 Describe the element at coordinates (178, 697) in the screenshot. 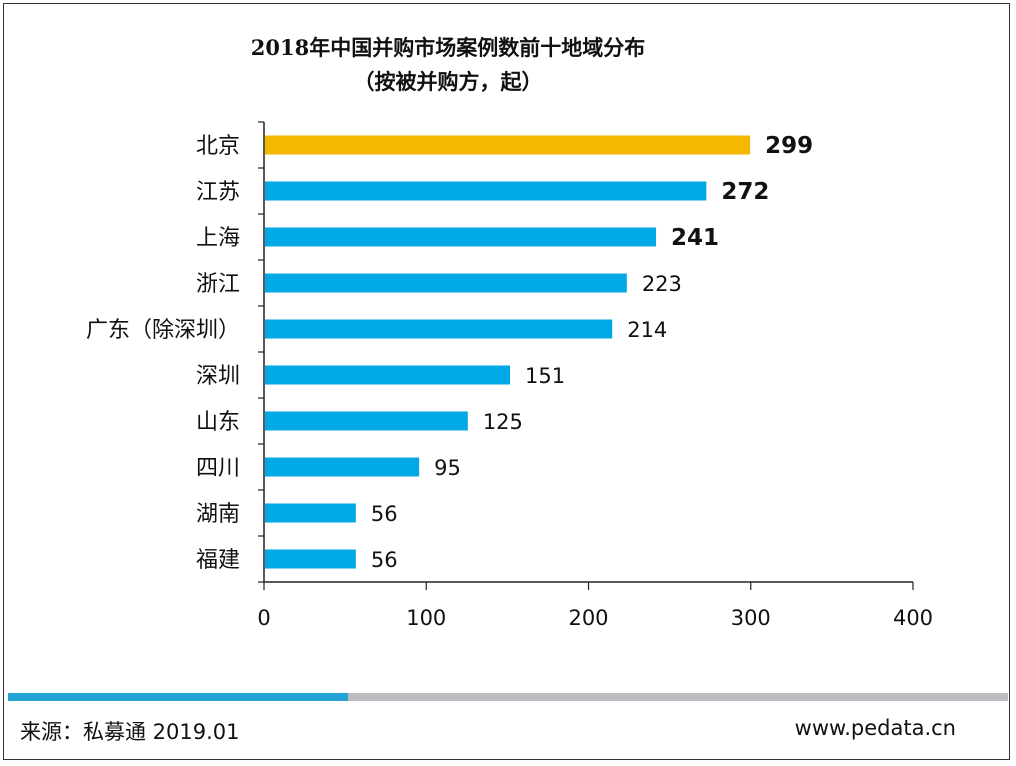

I see `progress-fill` at that location.